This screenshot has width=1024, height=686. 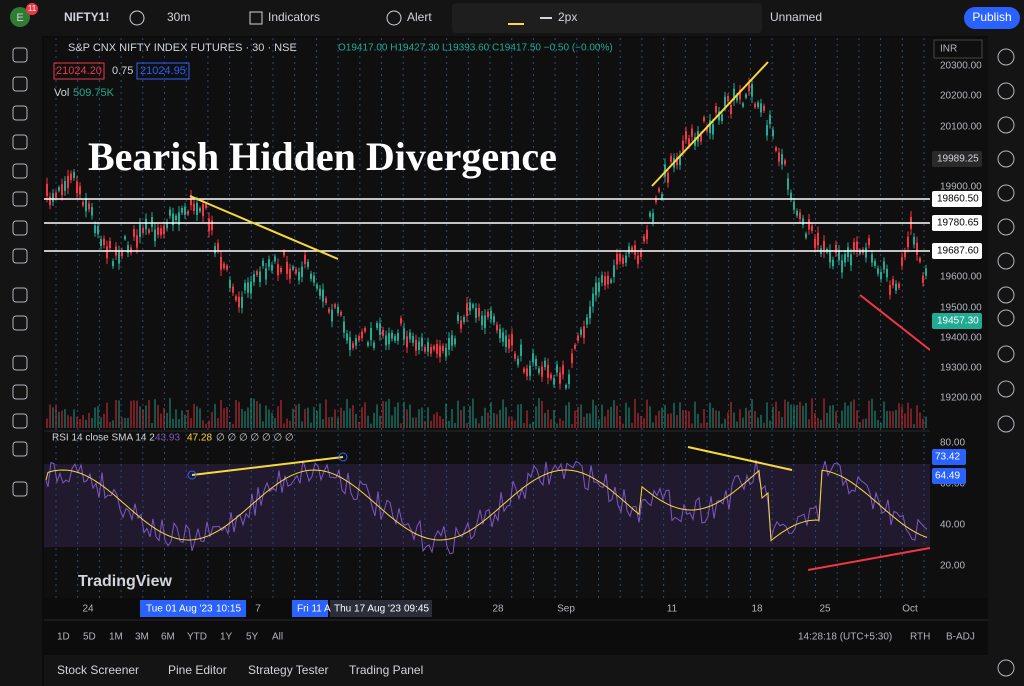 I want to click on range-button: 3M, so click(x=142, y=637).